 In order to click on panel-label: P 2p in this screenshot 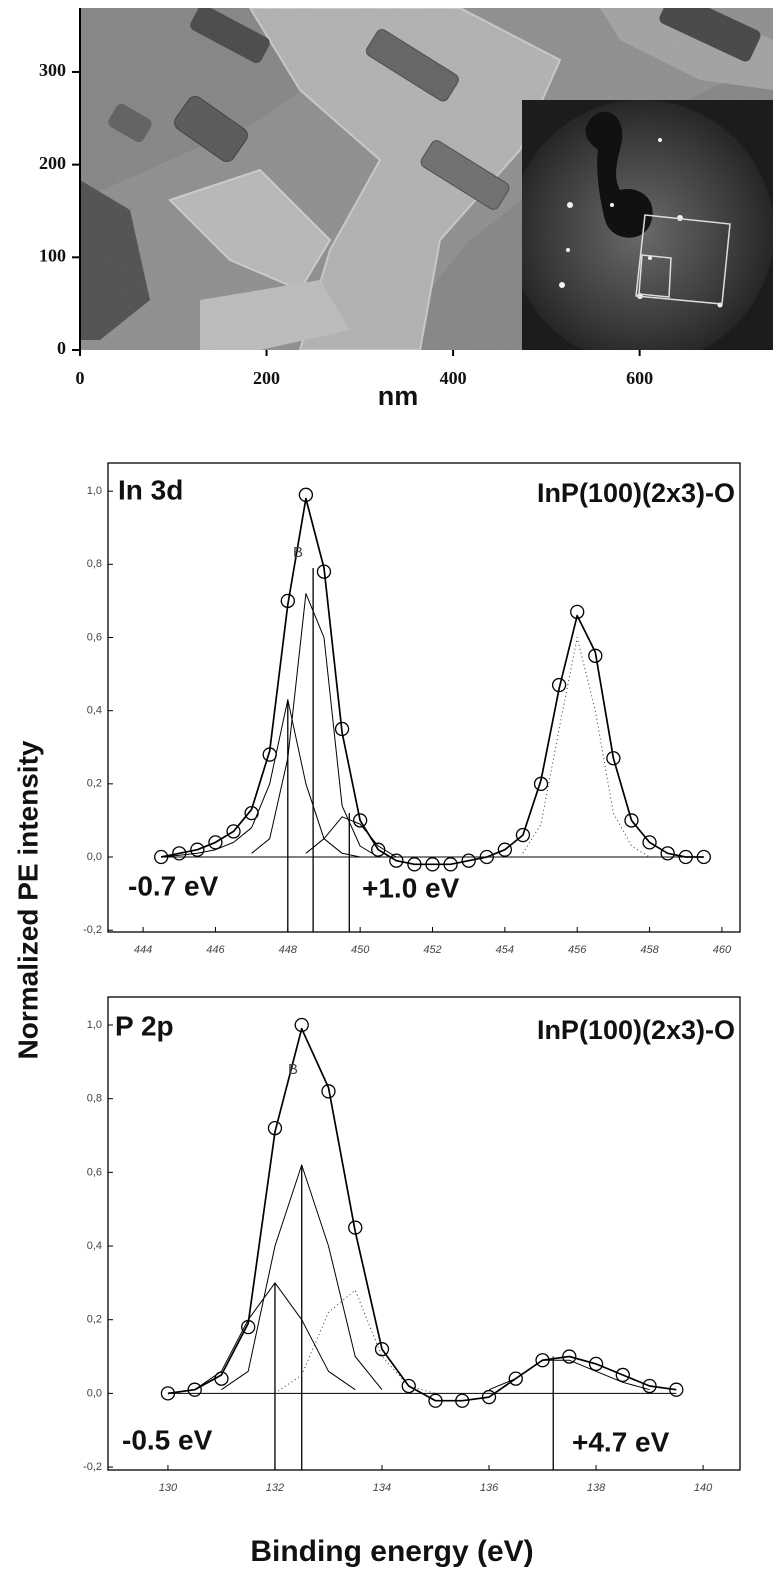, I will do `click(144, 1025)`.